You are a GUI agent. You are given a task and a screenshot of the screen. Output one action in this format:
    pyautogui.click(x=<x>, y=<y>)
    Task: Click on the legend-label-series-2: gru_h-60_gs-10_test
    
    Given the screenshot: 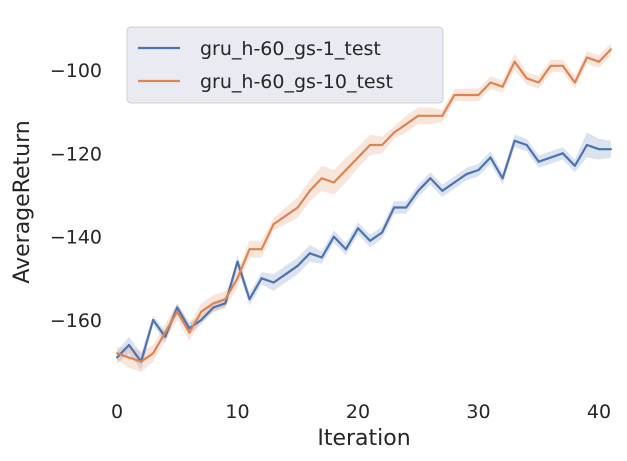 What is the action you would take?
    pyautogui.click(x=296, y=82)
    